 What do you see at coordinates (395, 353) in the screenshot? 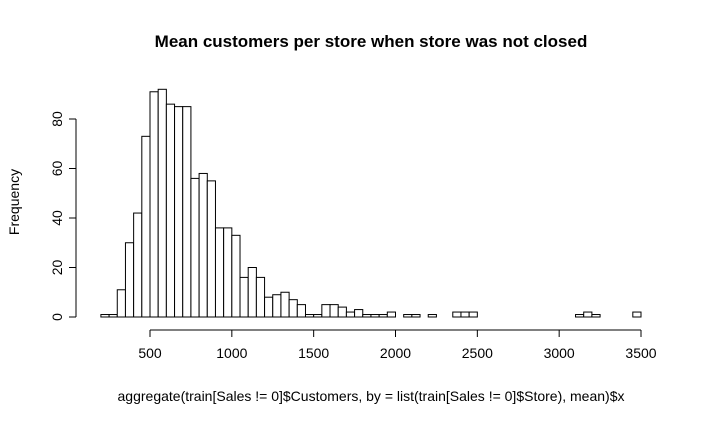
I see `x-tick-label: 2000` at bounding box center [395, 353].